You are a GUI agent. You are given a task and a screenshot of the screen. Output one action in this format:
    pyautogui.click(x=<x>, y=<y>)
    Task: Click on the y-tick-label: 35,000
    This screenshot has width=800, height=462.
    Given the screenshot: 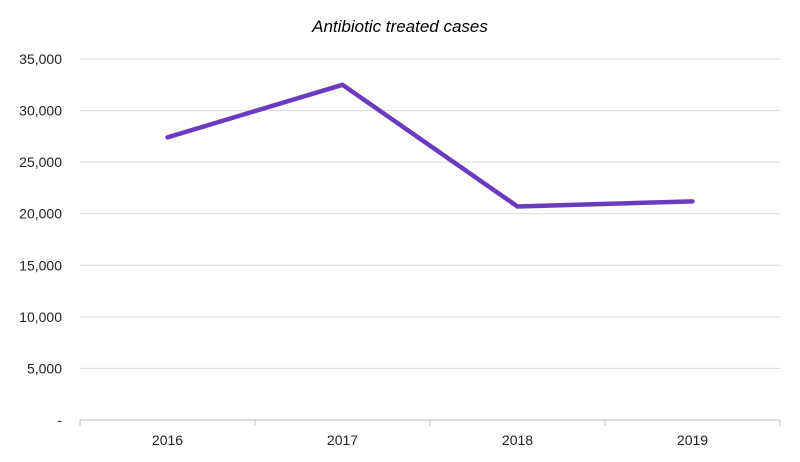 What is the action you would take?
    pyautogui.click(x=40, y=59)
    